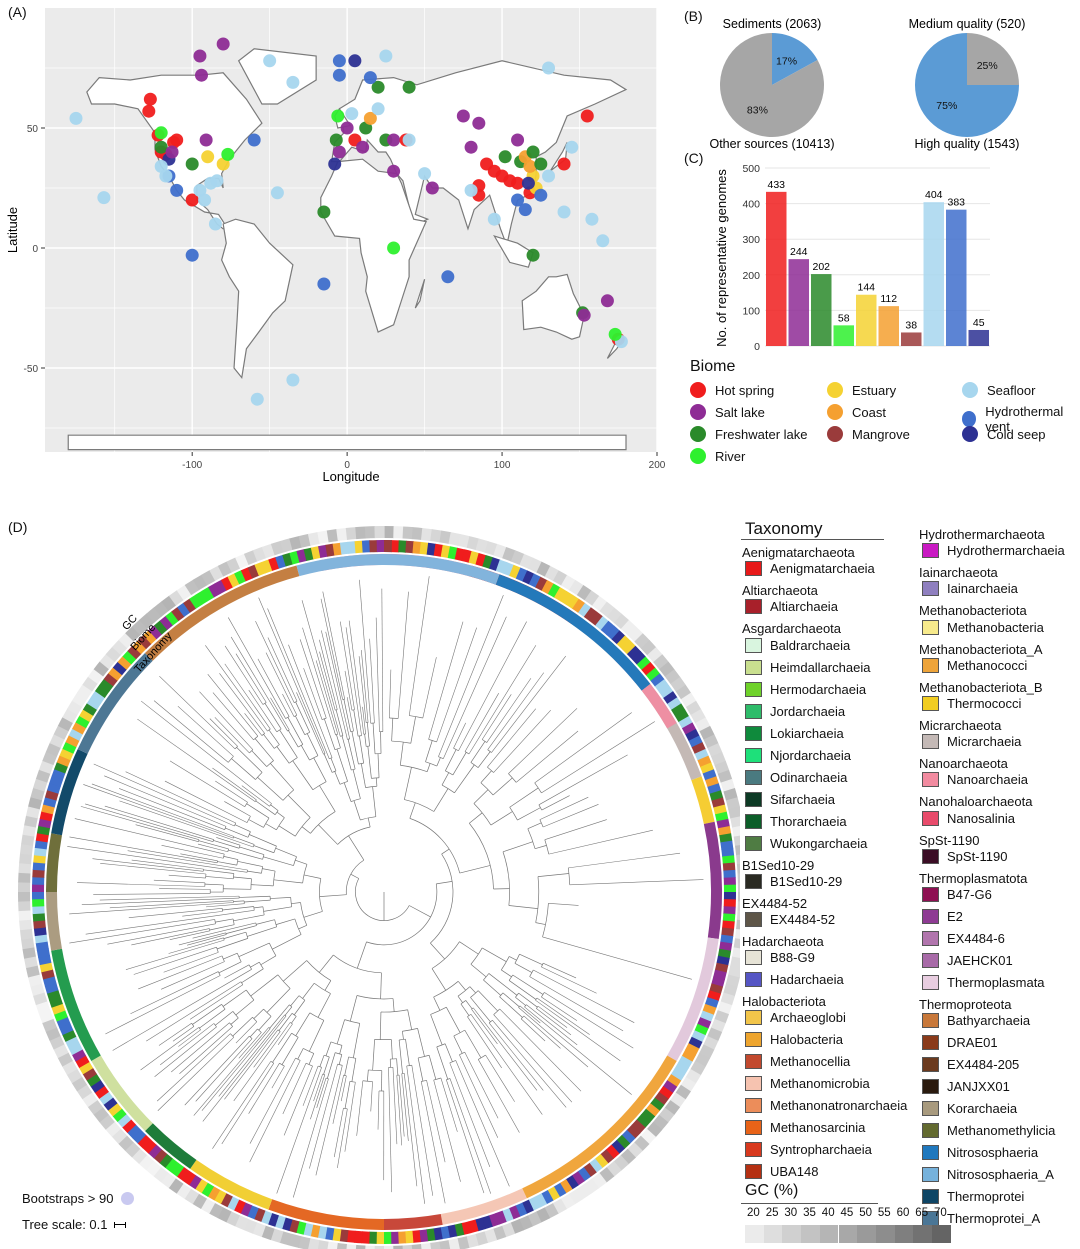 The image size is (1080, 1249). What do you see at coordinates (808, 1018) in the screenshot?
I see `taxonomy-class-label: Archaeoglobi` at bounding box center [808, 1018].